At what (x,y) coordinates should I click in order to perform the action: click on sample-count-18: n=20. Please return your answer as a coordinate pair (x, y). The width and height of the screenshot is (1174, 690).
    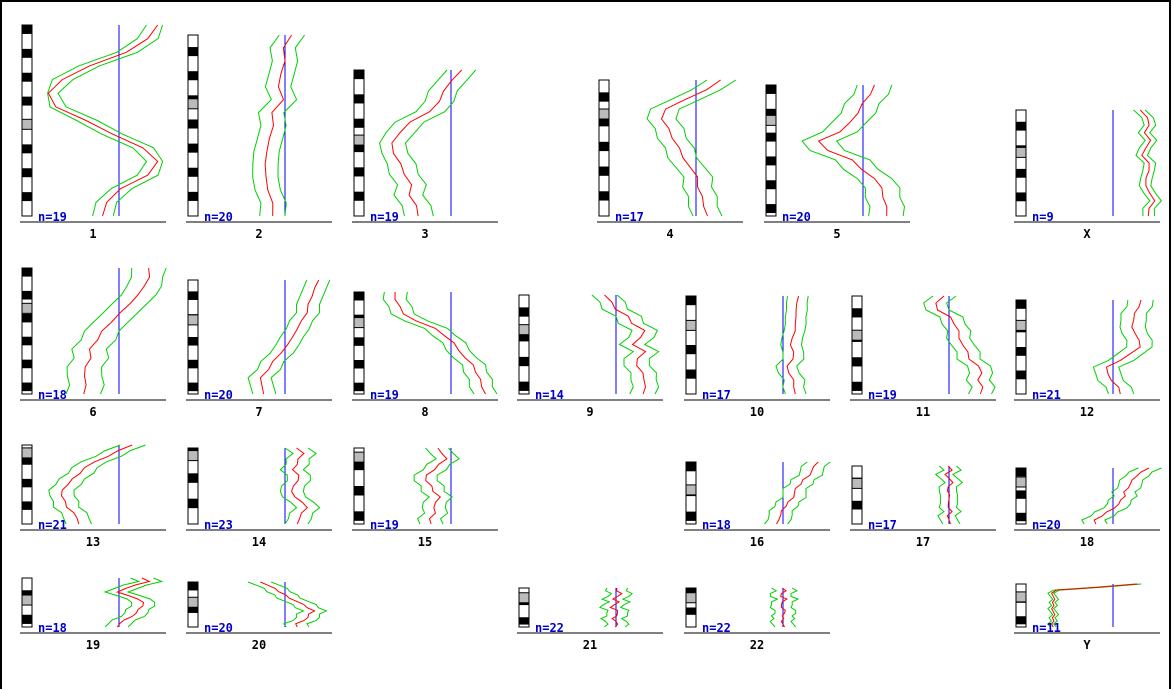
    Looking at the image, I should click on (1046, 525).